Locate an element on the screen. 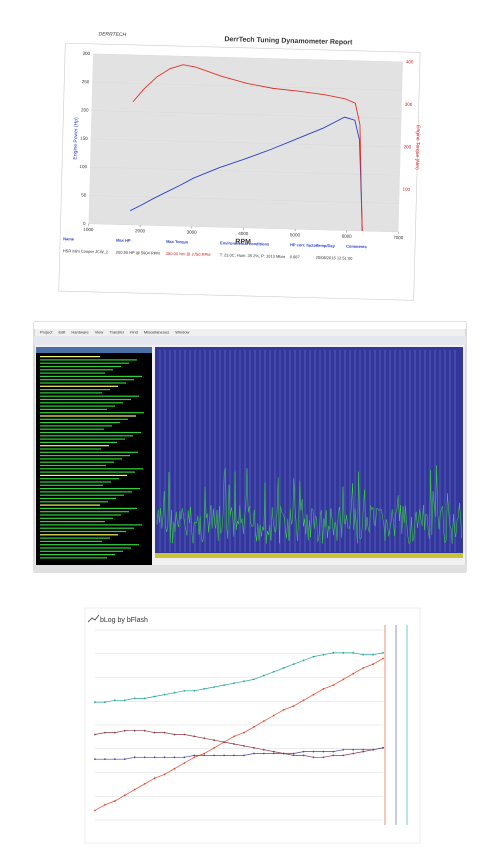 This screenshot has width=500, height=850. logo: DERRTECH is located at coordinates (112, 34).